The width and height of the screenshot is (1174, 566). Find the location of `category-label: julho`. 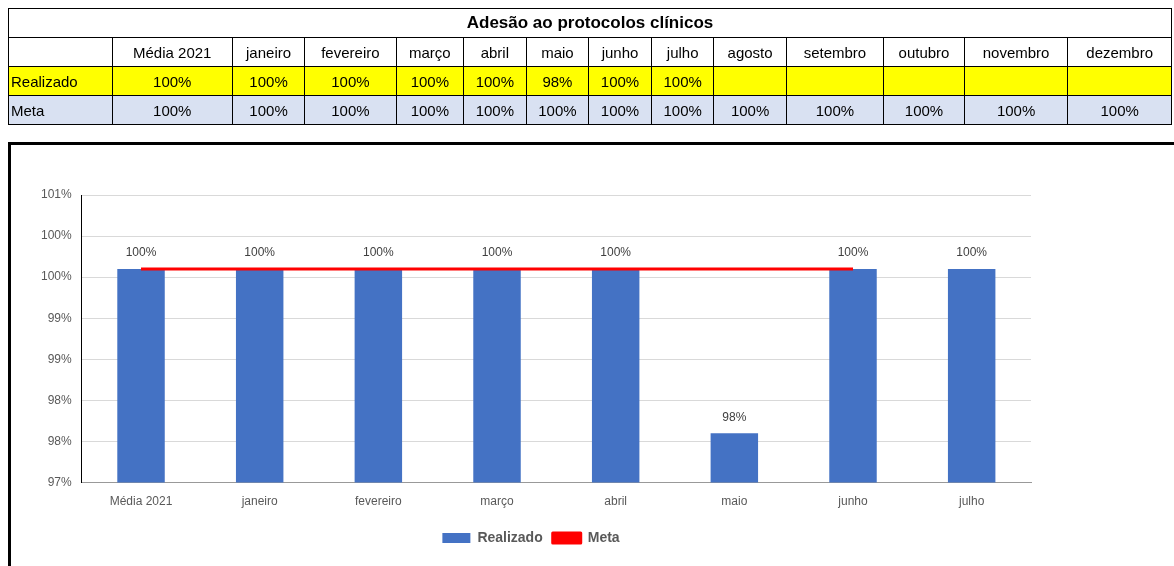

category-label: julho is located at coordinates (682, 52).